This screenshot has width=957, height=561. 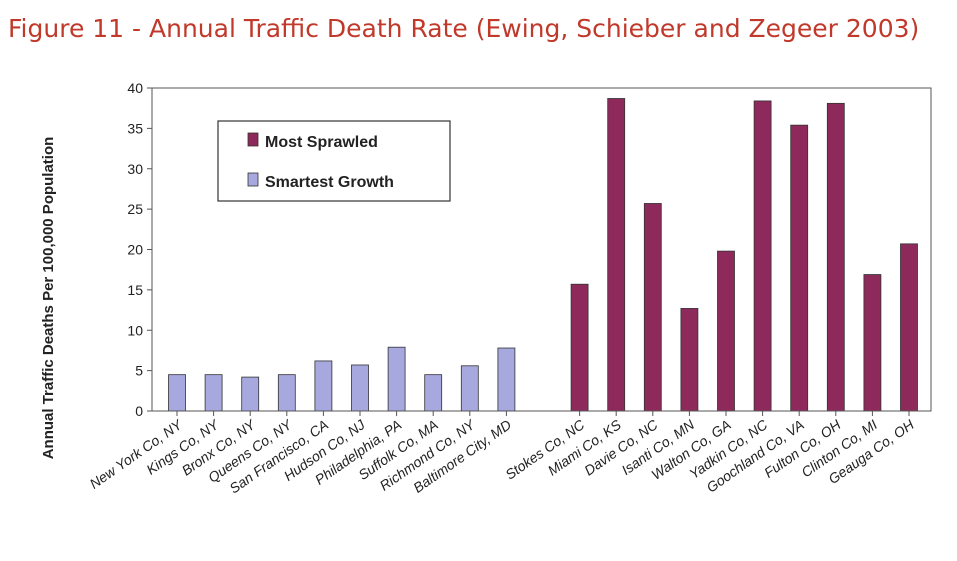 What do you see at coordinates (135, 88) in the screenshot?
I see `y-tick-label: 40` at bounding box center [135, 88].